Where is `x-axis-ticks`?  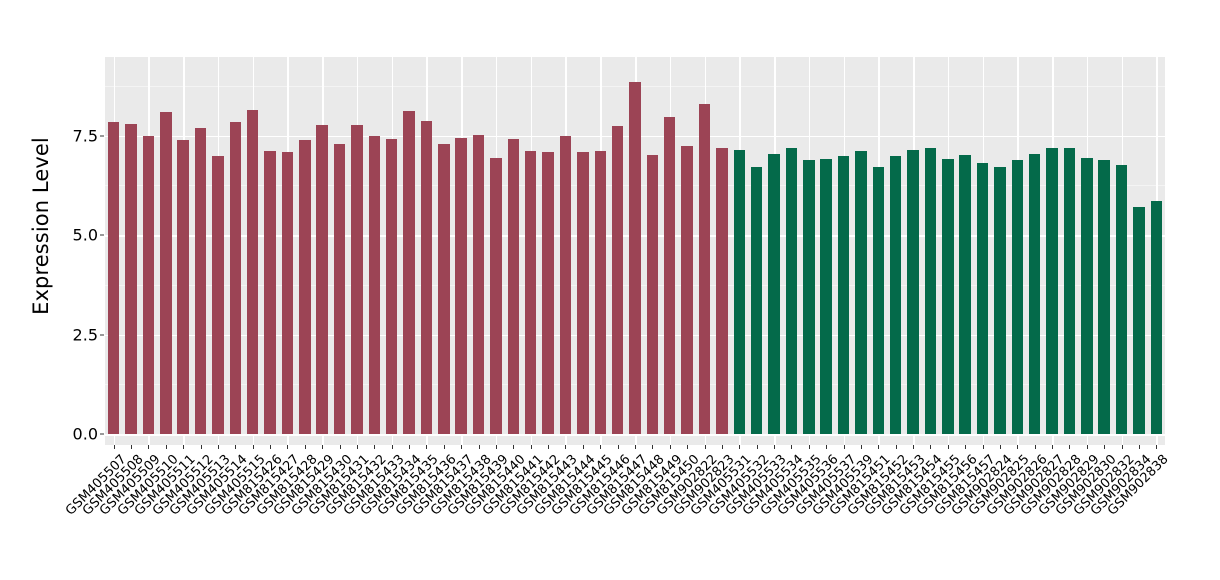 x-axis-ticks is located at coordinates (635, 447).